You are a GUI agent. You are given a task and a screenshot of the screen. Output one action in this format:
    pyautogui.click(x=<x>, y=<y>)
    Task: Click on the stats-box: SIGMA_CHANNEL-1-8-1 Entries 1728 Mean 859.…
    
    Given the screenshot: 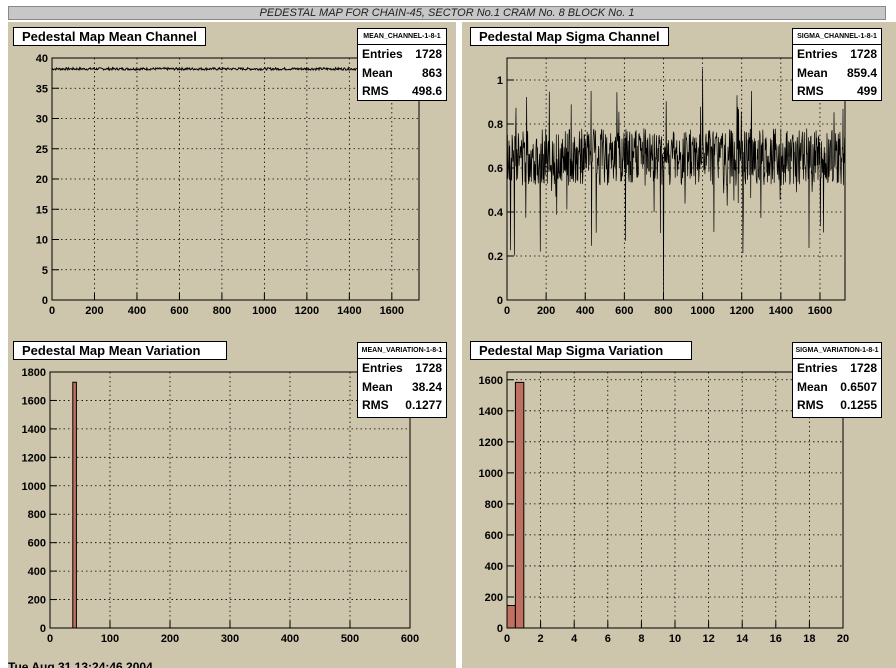 What is the action you would take?
    pyautogui.click(x=837, y=64)
    